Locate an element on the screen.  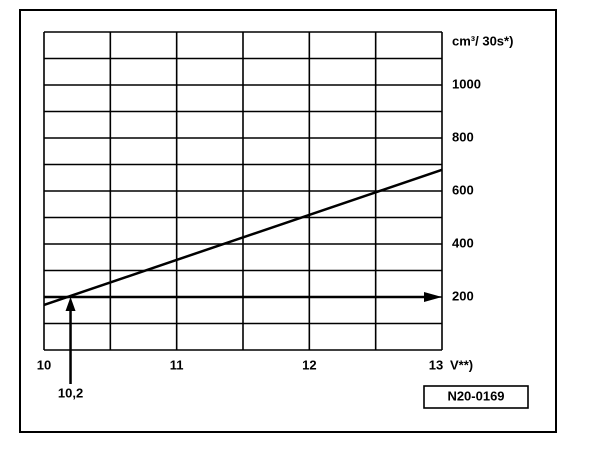
y-tick-label: 800 is located at coordinates (463, 136).